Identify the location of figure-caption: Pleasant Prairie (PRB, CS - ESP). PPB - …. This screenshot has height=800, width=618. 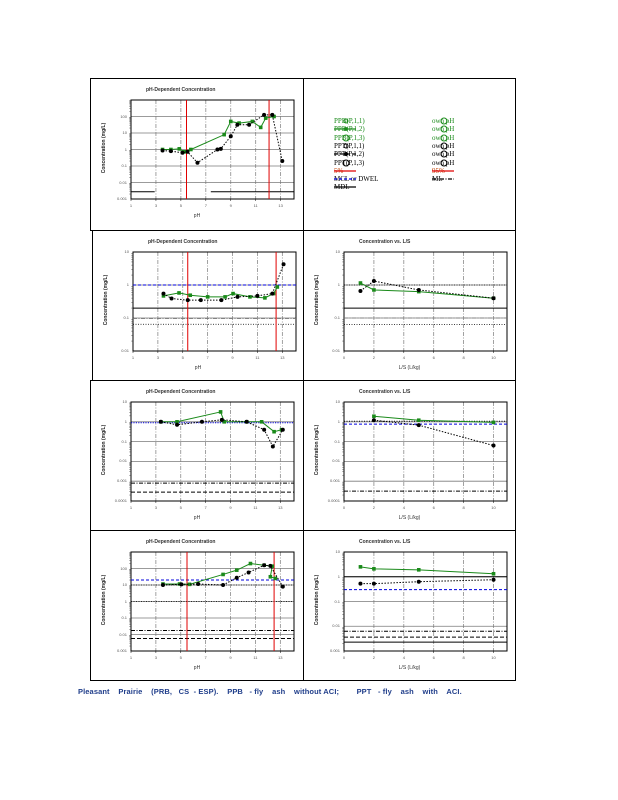
(270, 691).